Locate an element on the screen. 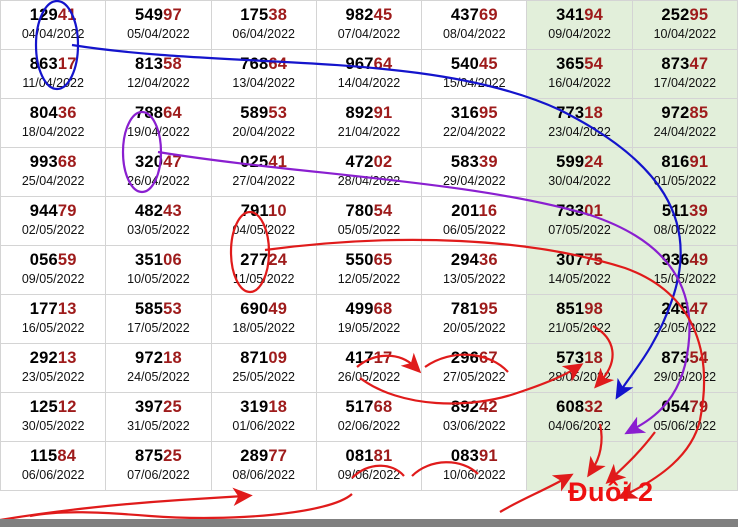 The width and height of the screenshot is (738, 532). number-tail: 25 is located at coordinates (172, 407).